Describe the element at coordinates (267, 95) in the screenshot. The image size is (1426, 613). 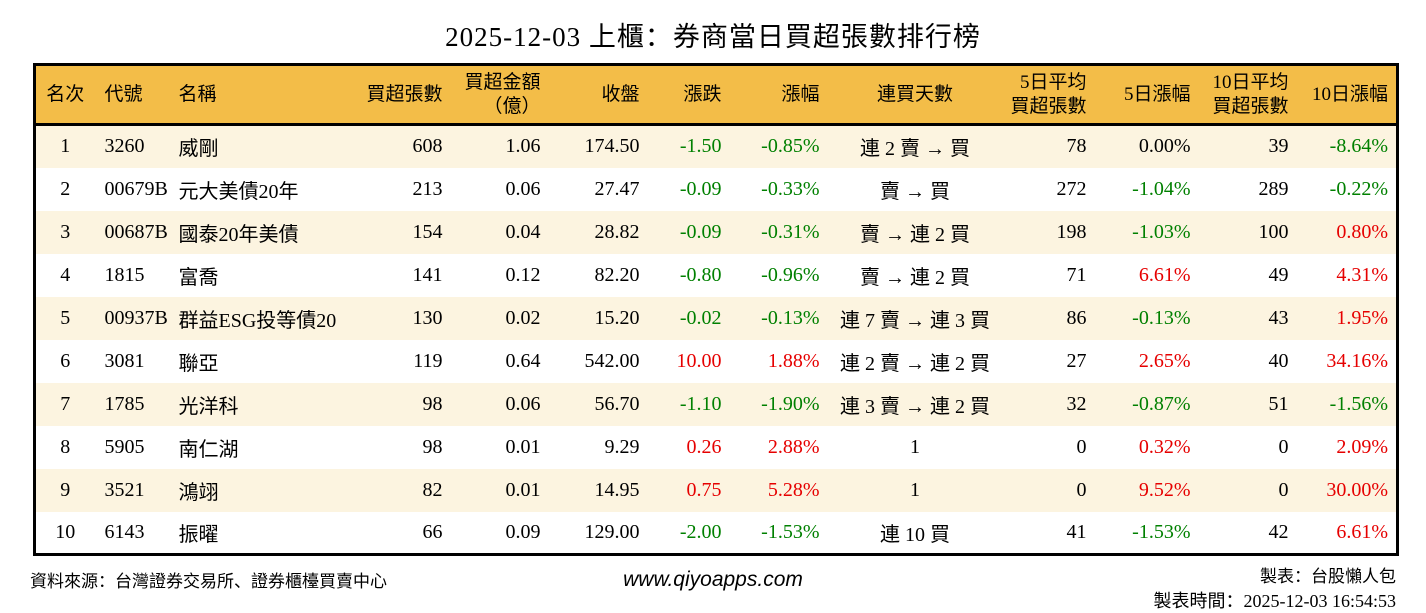
I see `header-name: 名稱` at that location.